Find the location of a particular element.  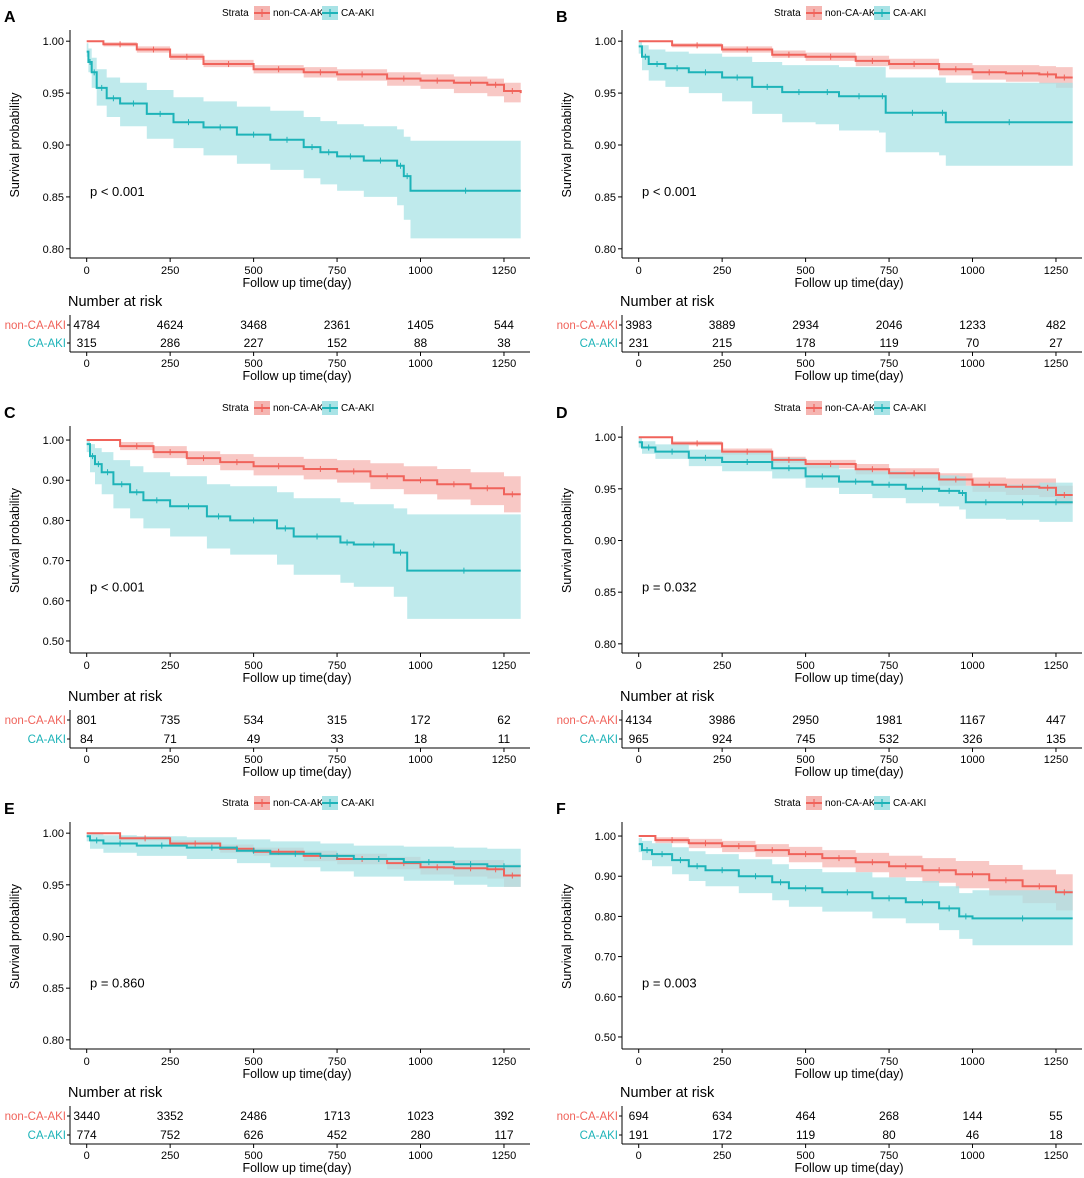

risk-value: 231 is located at coordinates (639, 343).